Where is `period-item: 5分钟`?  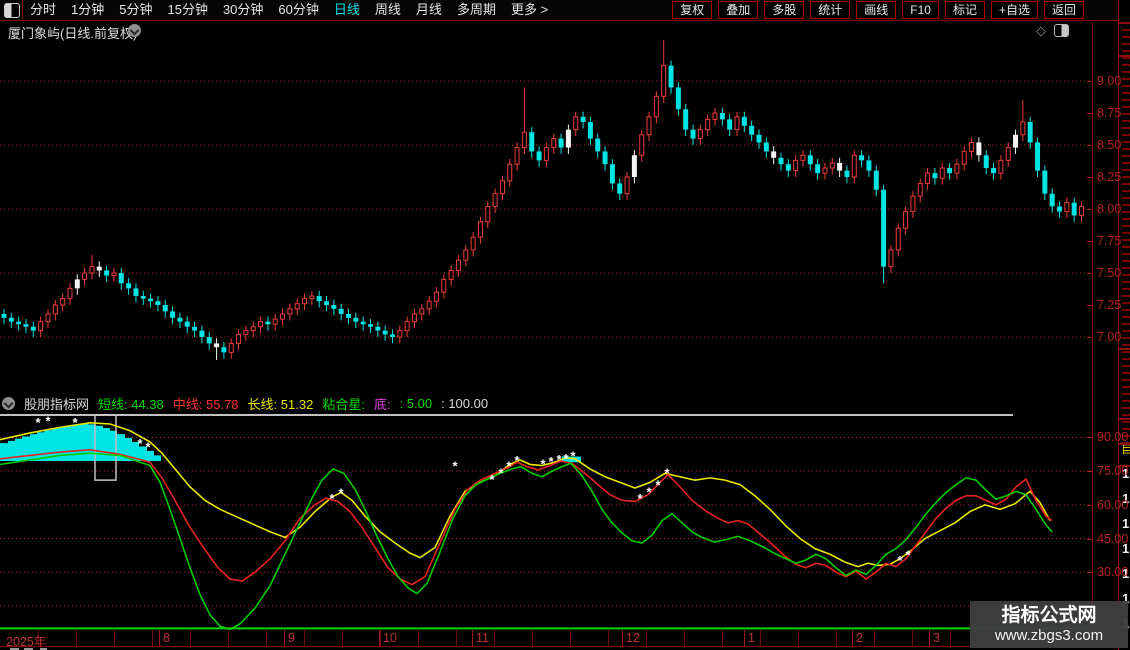
period-item: 5分钟 is located at coordinates (136, 9).